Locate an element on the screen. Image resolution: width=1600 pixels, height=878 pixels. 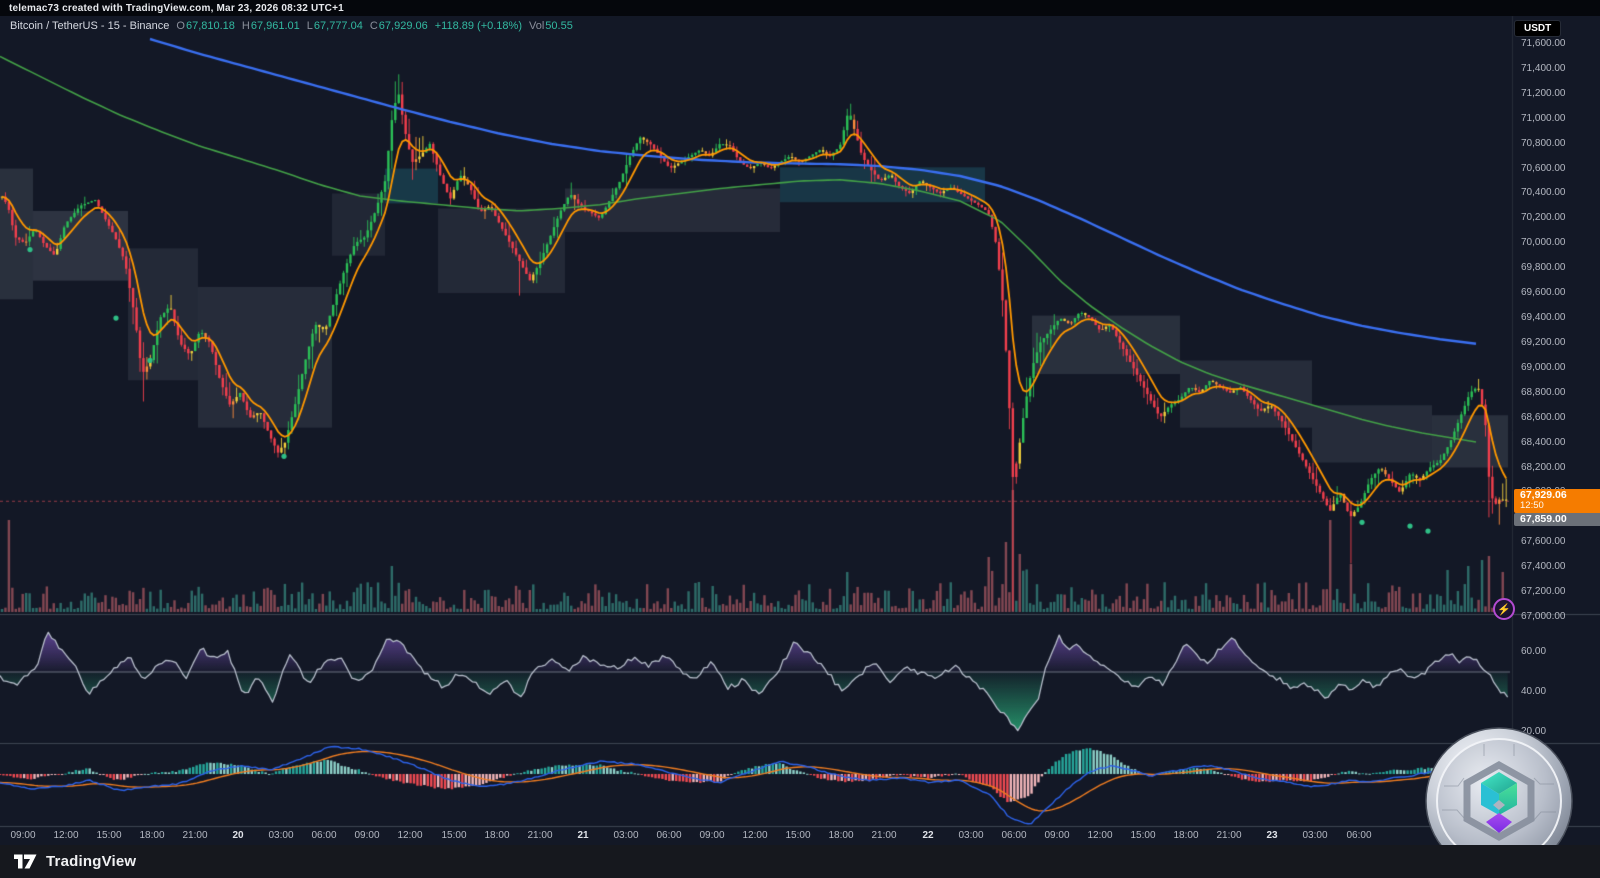
price-tick-label: 71,600.00 is located at coordinates (1543, 43).